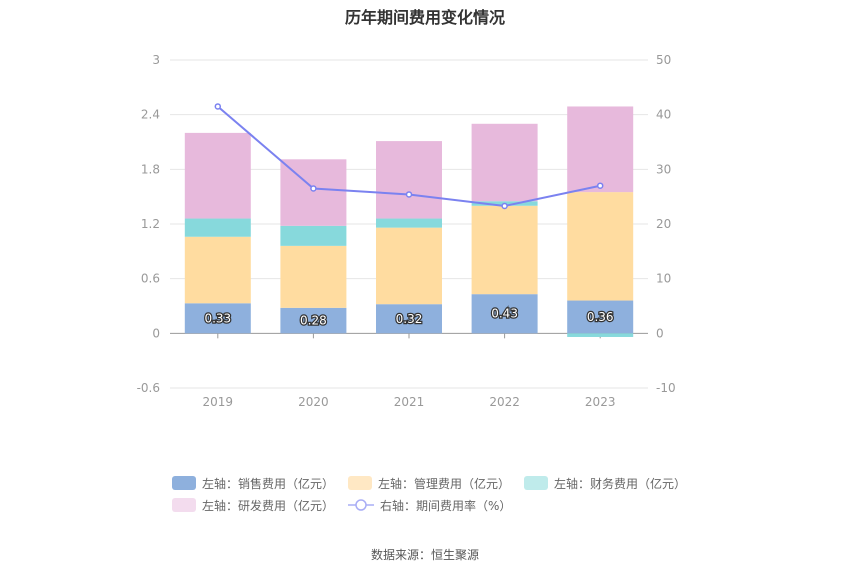 Image resolution: width=850 pixels, height=575 pixels. What do you see at coordinates (184, 505) in the screenshot?
I see `legend-swatch-rd` at bounding box center [184, 505].